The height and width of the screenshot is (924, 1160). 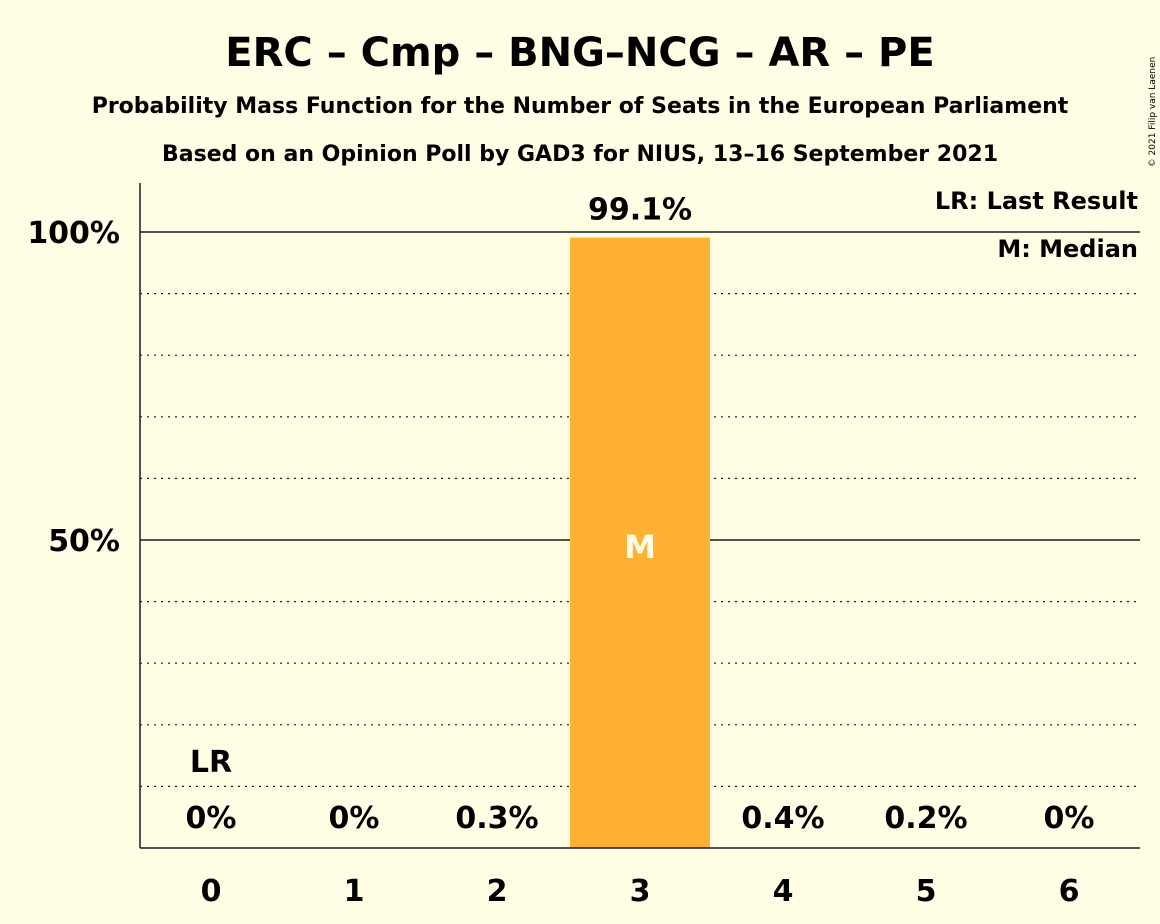 I want to click on last-result-marker: LR, so click(x=211, y=762).